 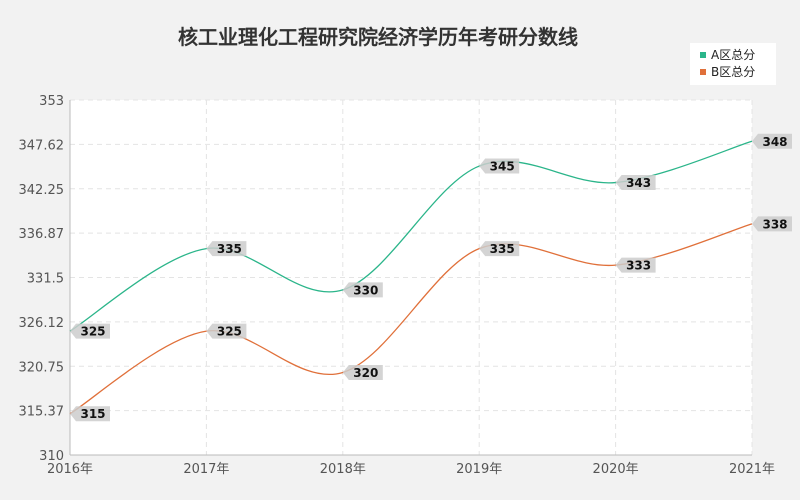 I want to click on x-tick-label: 2016年, so click(x=70, y=469).